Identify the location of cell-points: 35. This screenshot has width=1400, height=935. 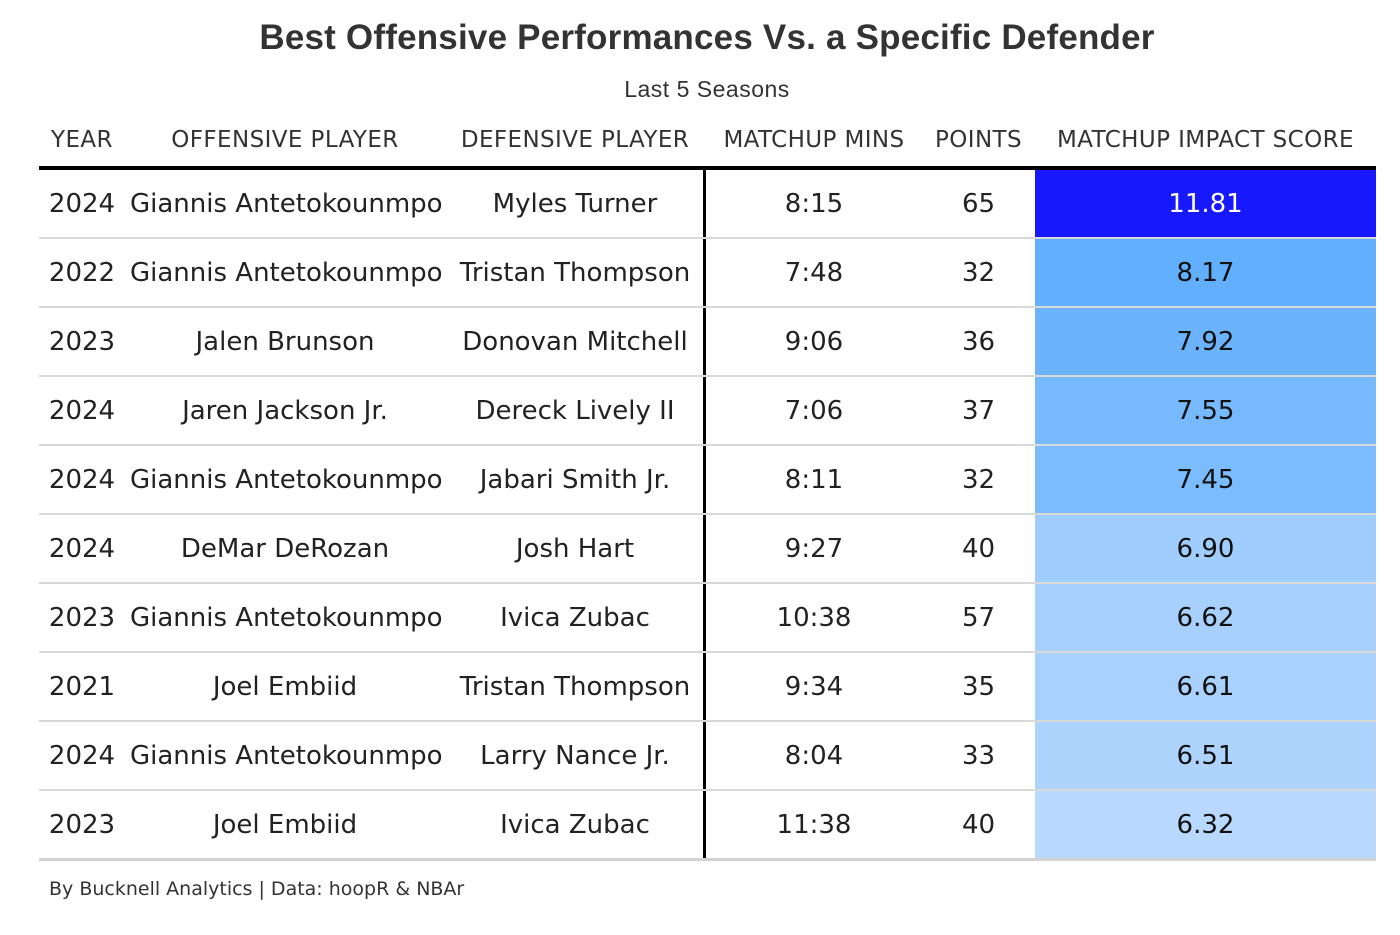
(978, 687).